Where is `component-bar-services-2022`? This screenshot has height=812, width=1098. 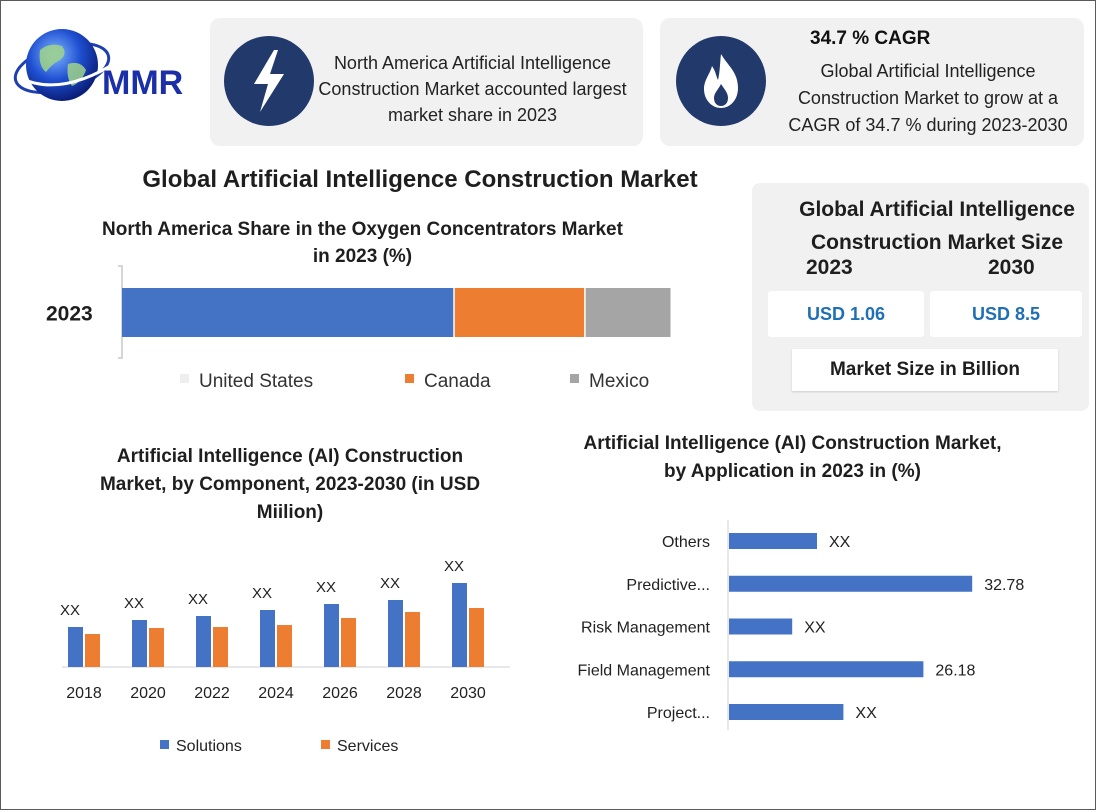 component-bar-services-2022 is located at coordinates (220, 647).